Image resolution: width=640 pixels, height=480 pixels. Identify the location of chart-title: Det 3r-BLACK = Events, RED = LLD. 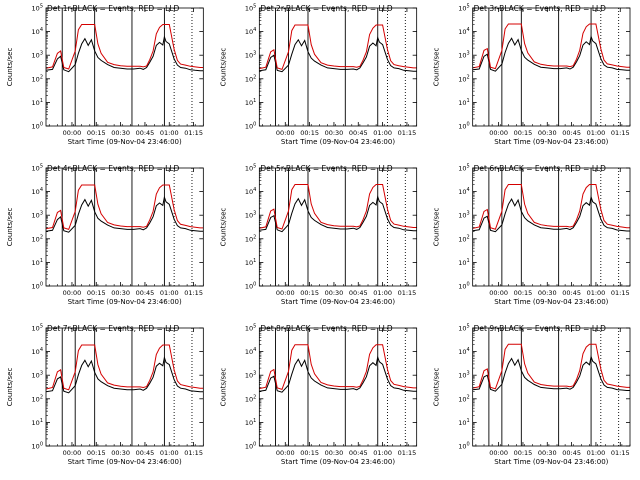
(540, 8).